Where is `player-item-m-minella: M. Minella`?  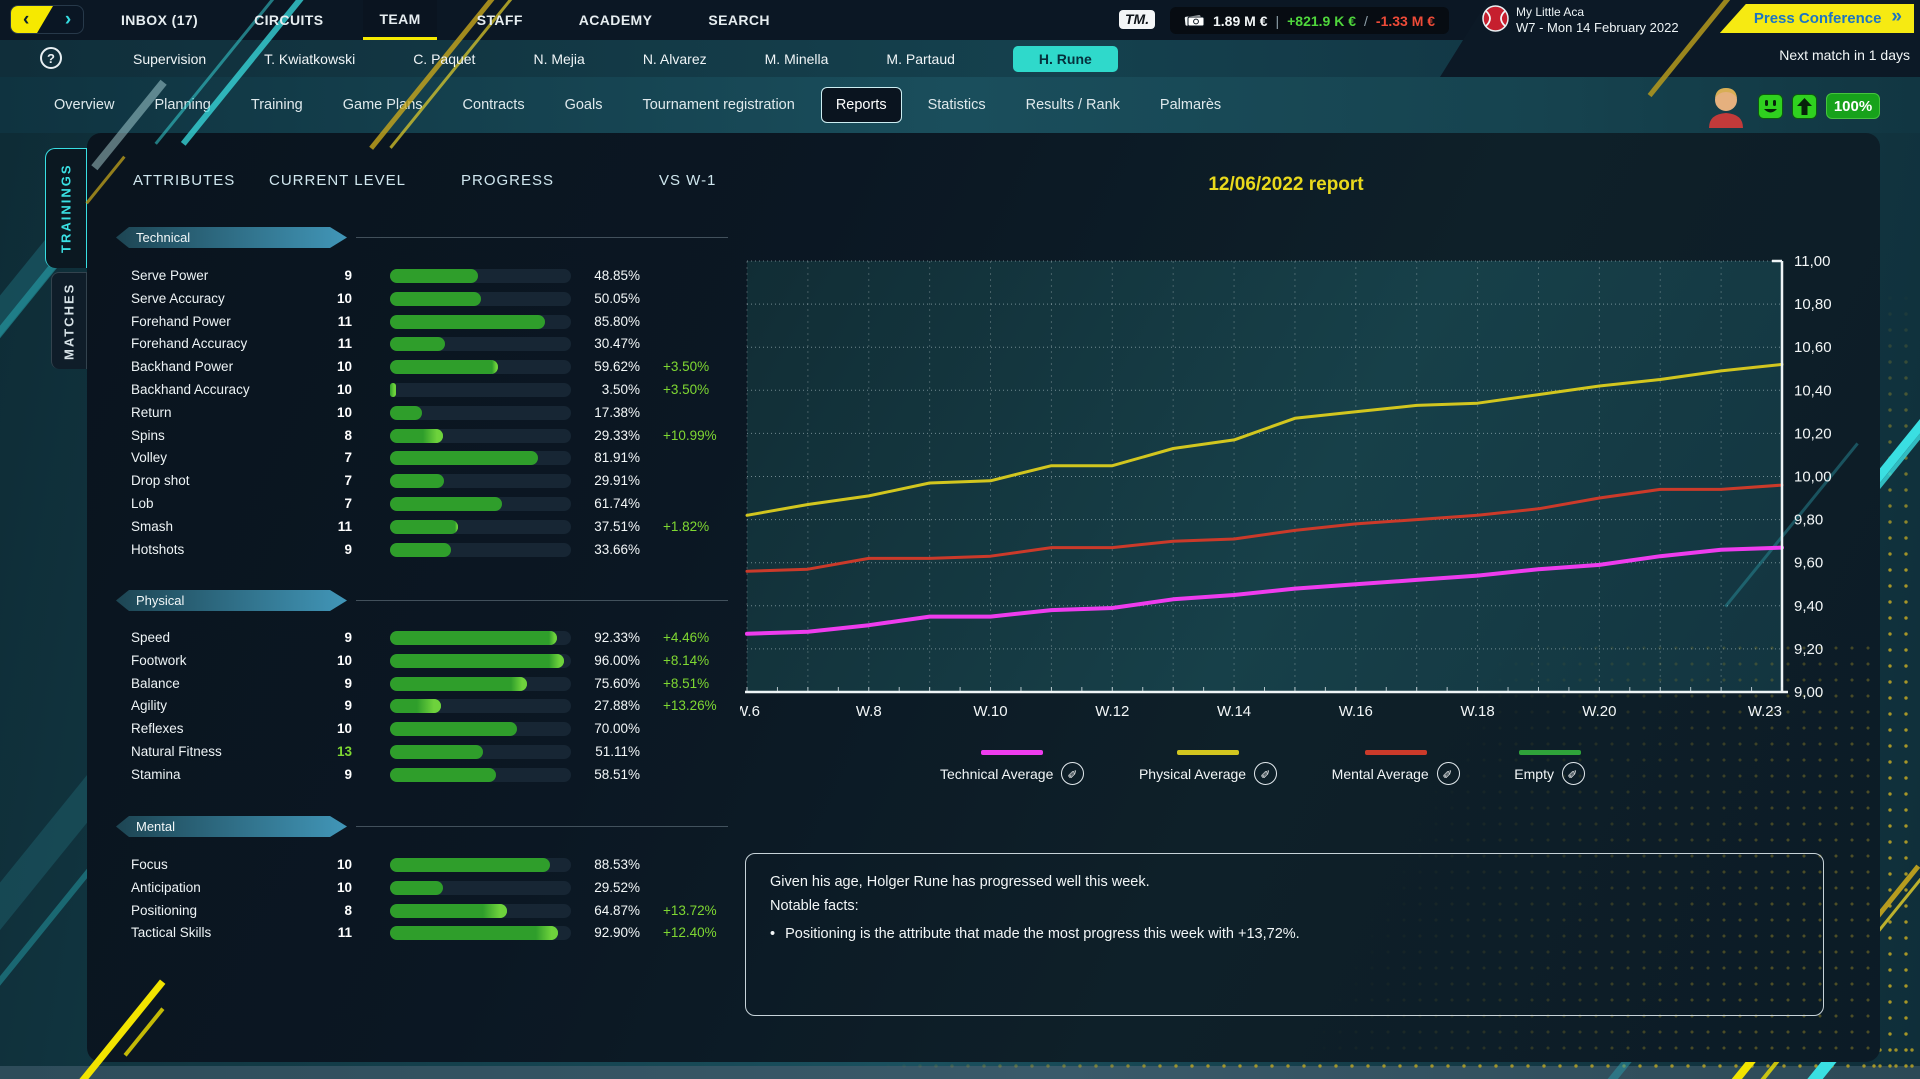
player-item-m-minella: M. Minella is located at coordinates (796, 58).